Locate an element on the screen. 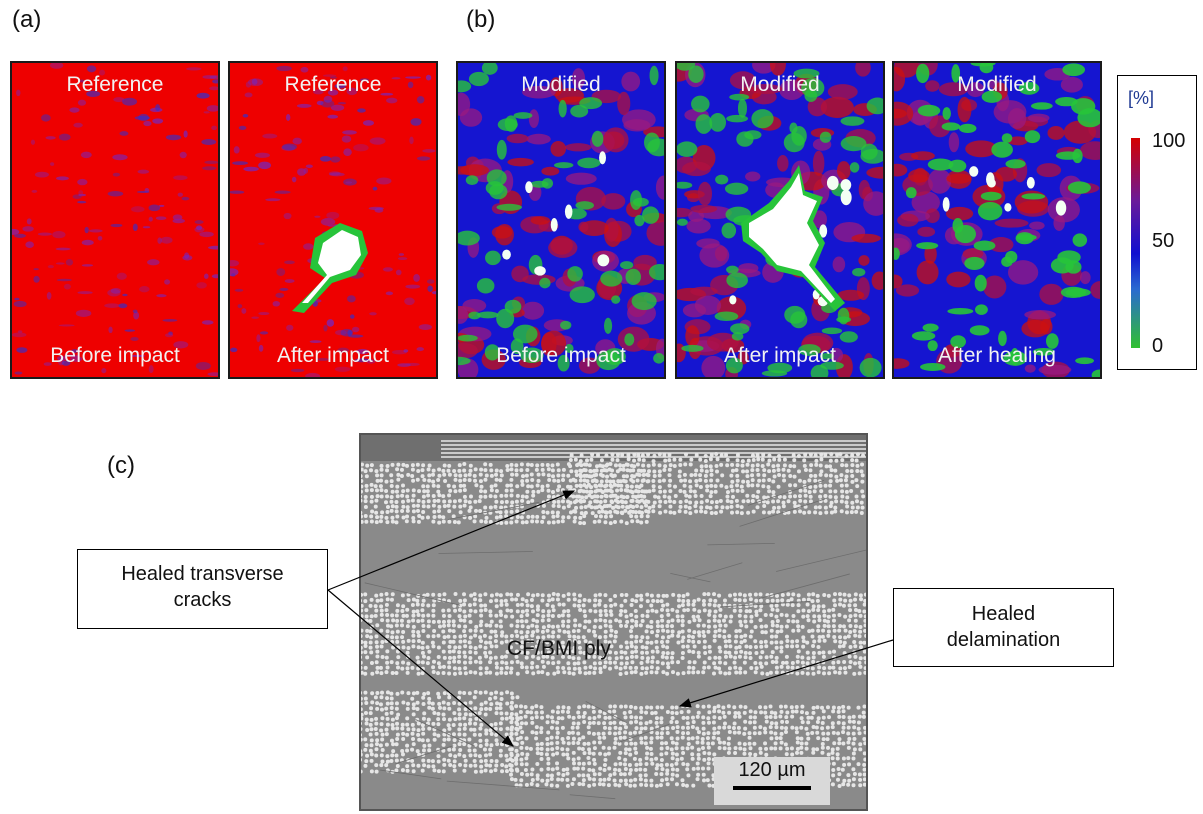 This screenshot has height=814, width=1203. cscan-modified-after: Modified After impact is located at coordinates (780, 220).